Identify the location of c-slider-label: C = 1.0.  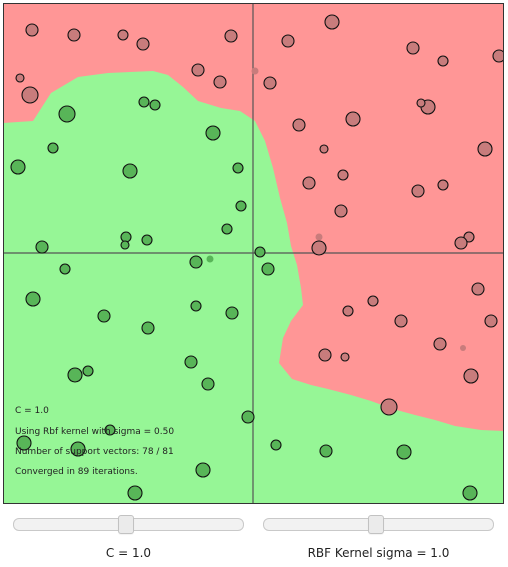
(128, 553).